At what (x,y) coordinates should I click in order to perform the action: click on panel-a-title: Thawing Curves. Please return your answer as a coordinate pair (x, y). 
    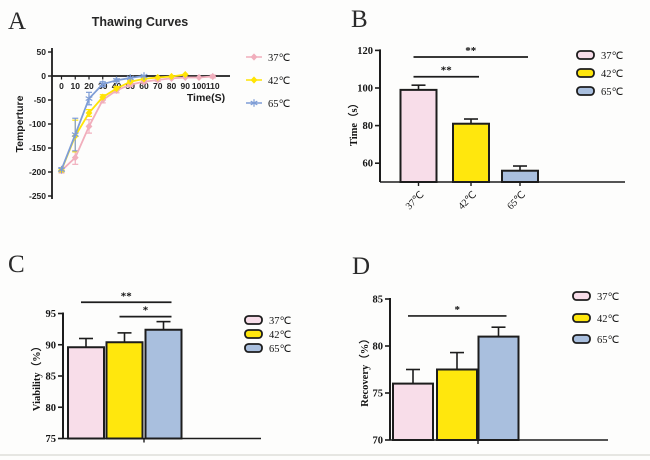
    Looking at the image, I should click on (140, 22).